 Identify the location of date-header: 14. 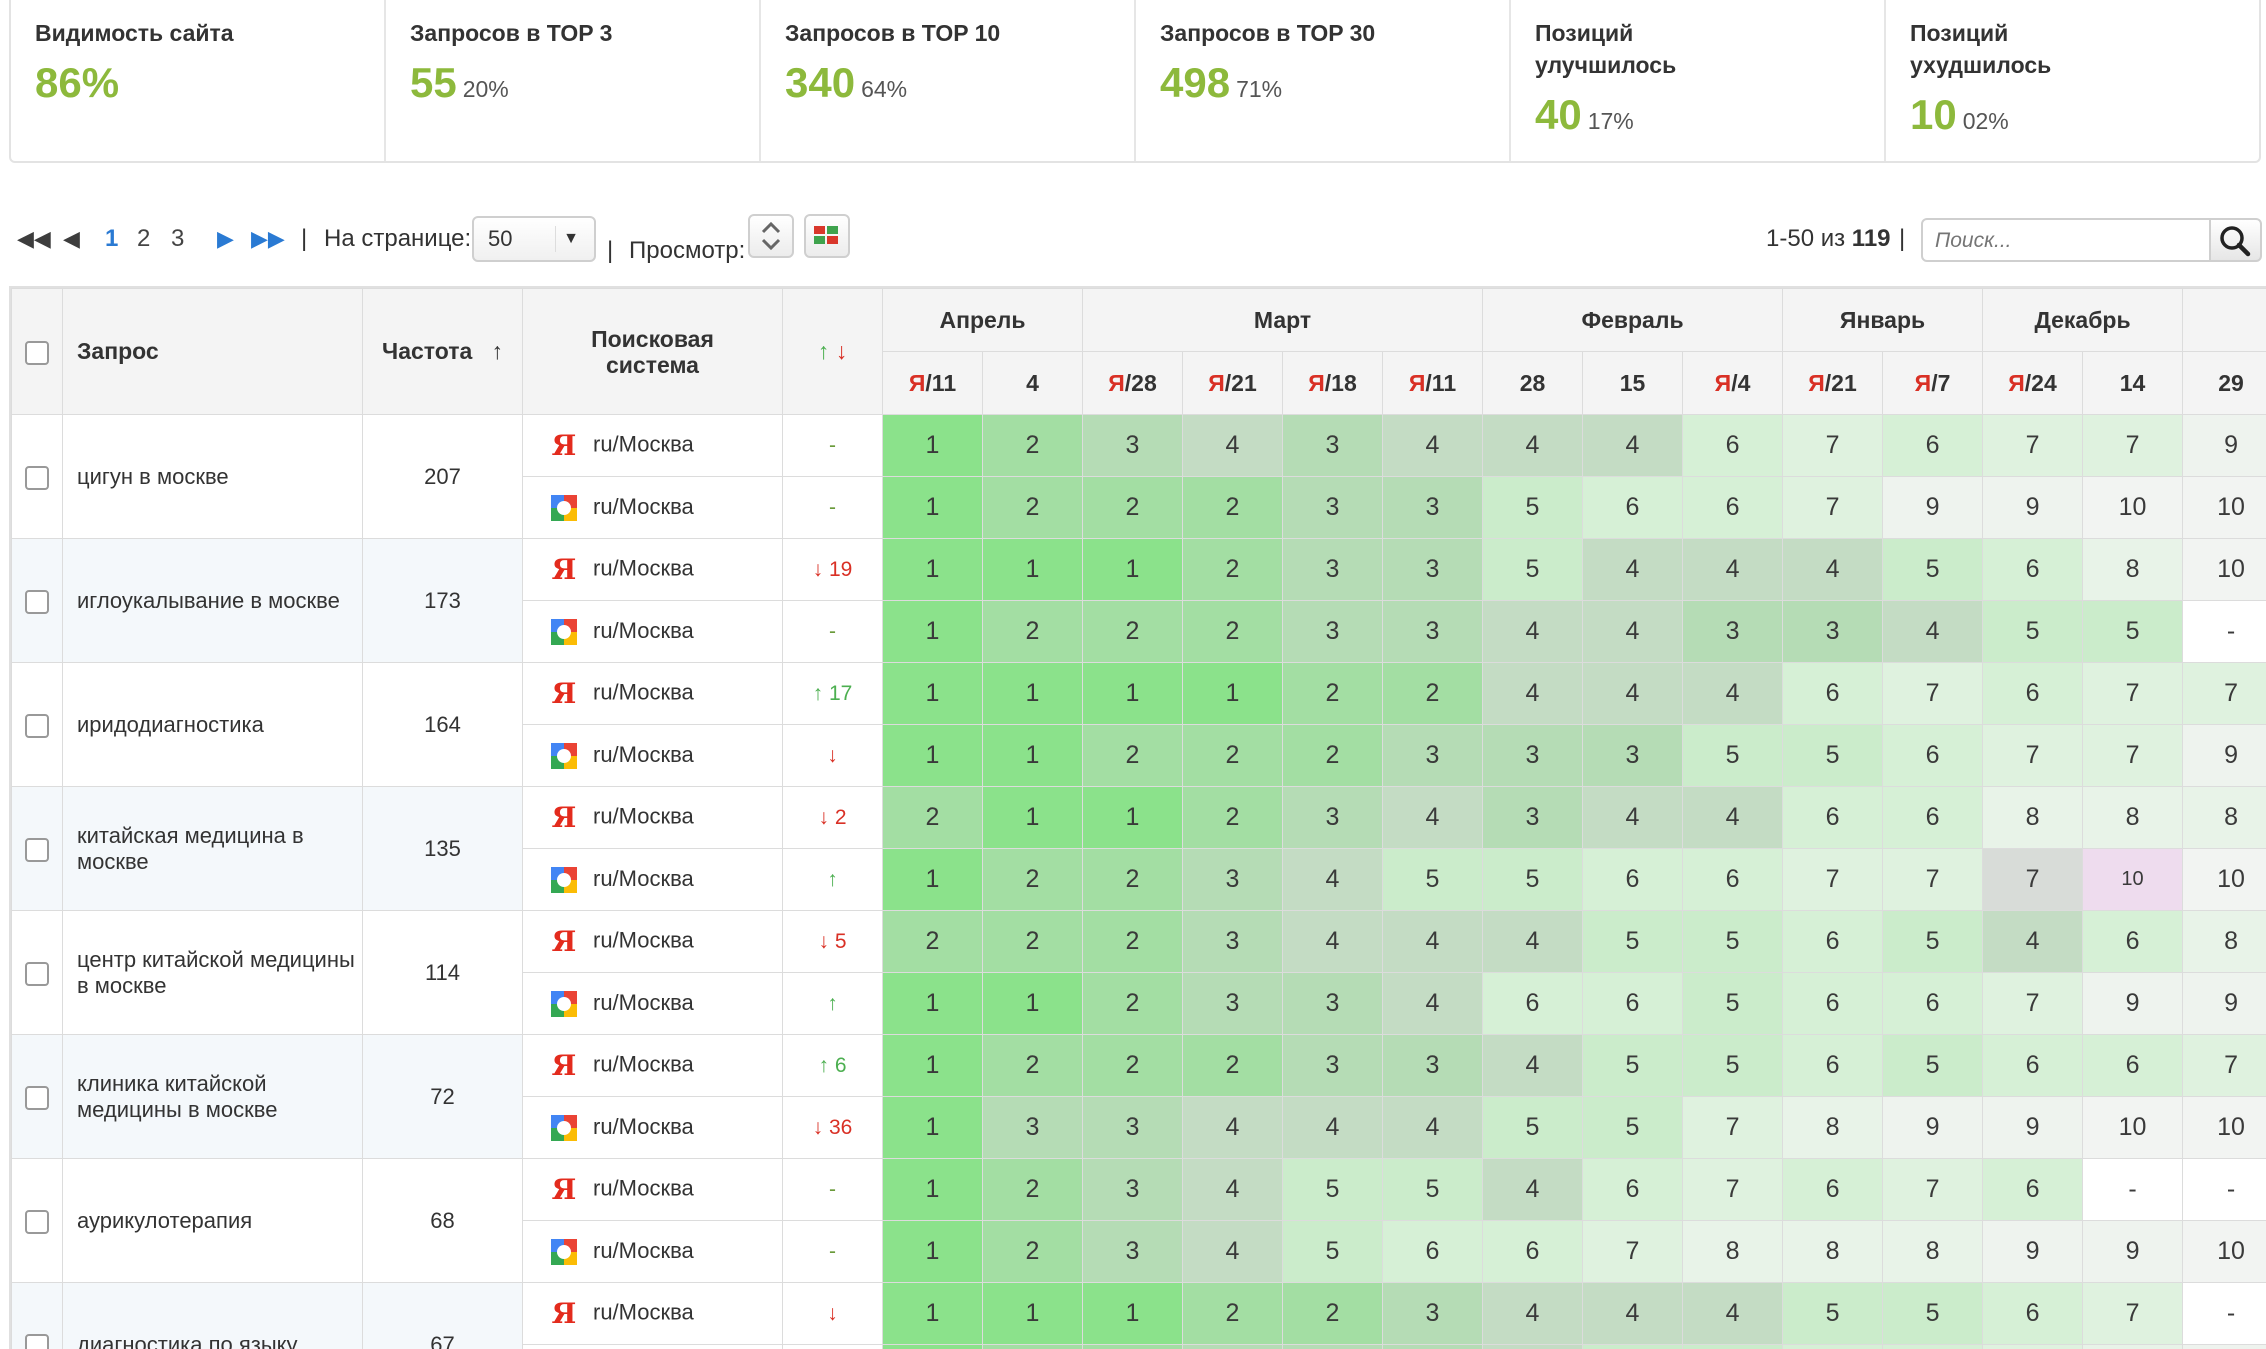
(2133, 383).